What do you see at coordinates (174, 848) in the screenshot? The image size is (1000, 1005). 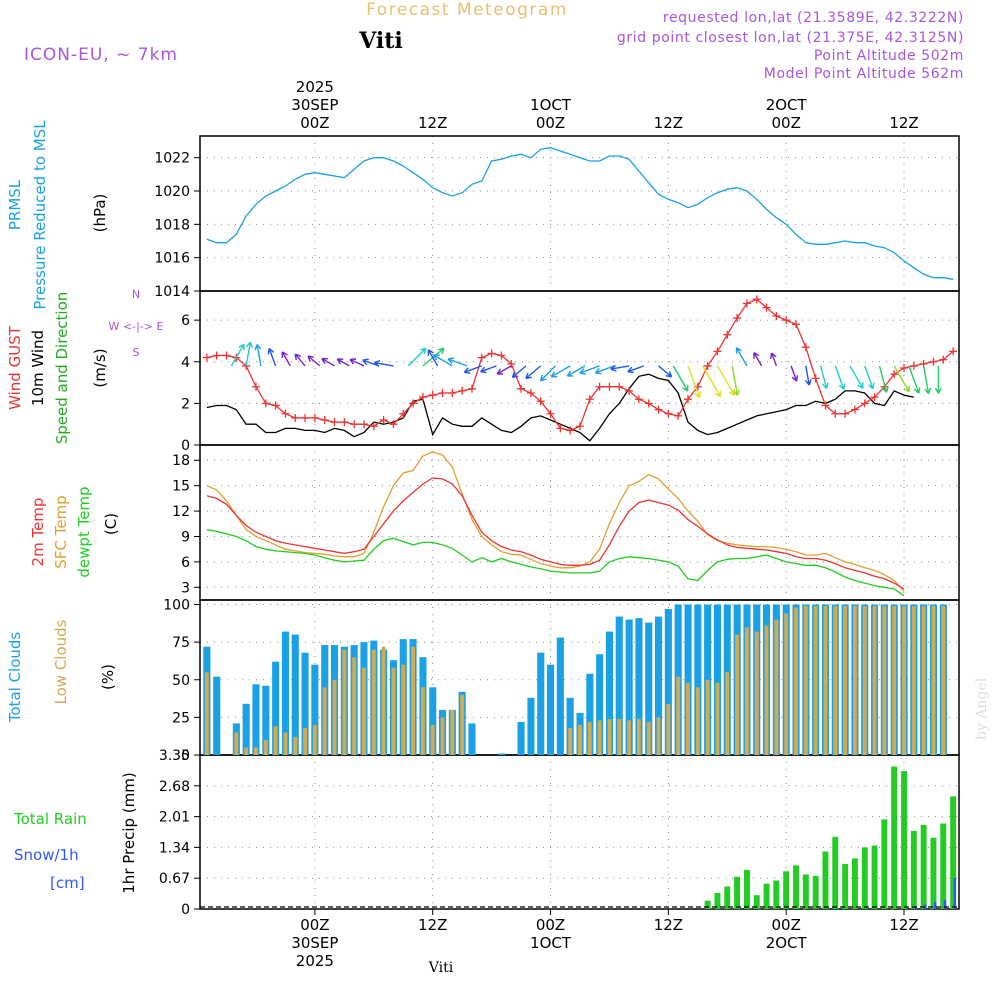 I see `precipitation-ytick-label: 1.34` at bounding box center [174, 848].